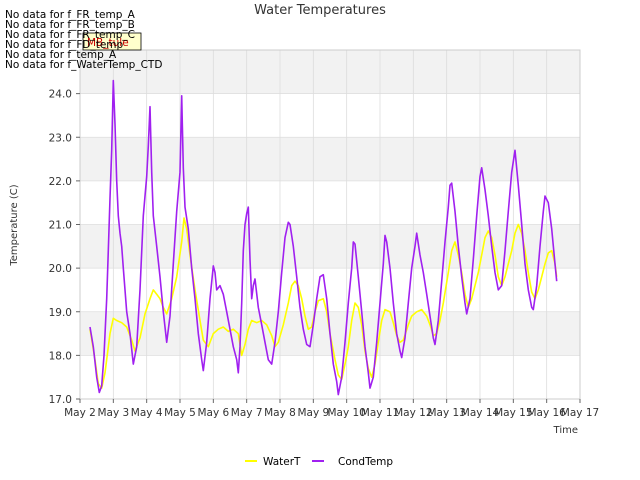 Image resolution: width=640 pixels, height=480 pixels. What do you see at coordinates (108, 43) in the screenshot?
I see `tooltip-label: MB_tule` at bounding box center [108, 43].